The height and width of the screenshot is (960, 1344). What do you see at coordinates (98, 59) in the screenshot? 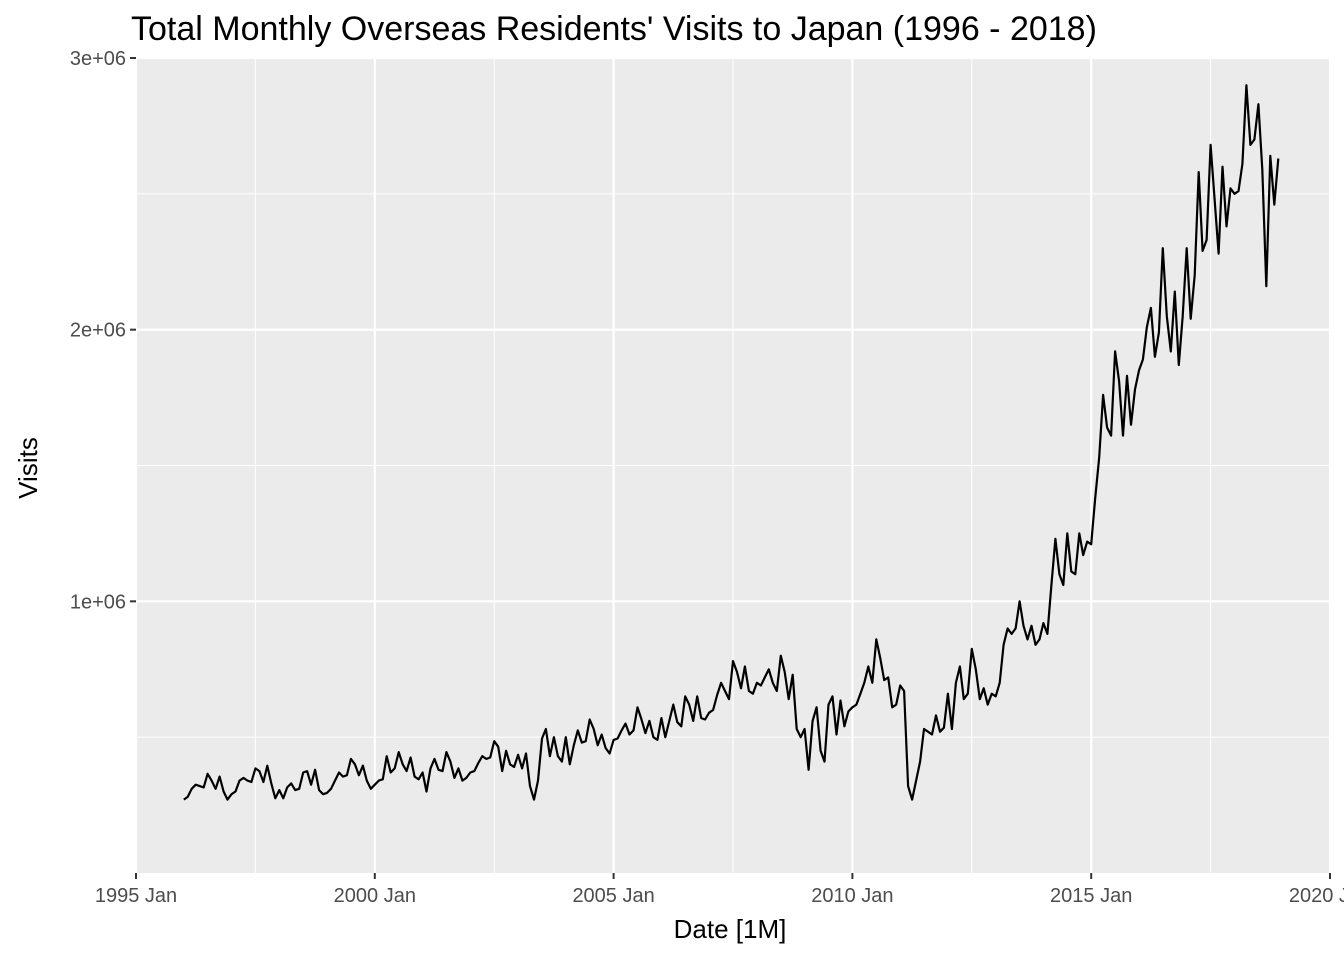
I see `y-tick-label: 3e+06` at bounding box center [98, 59].